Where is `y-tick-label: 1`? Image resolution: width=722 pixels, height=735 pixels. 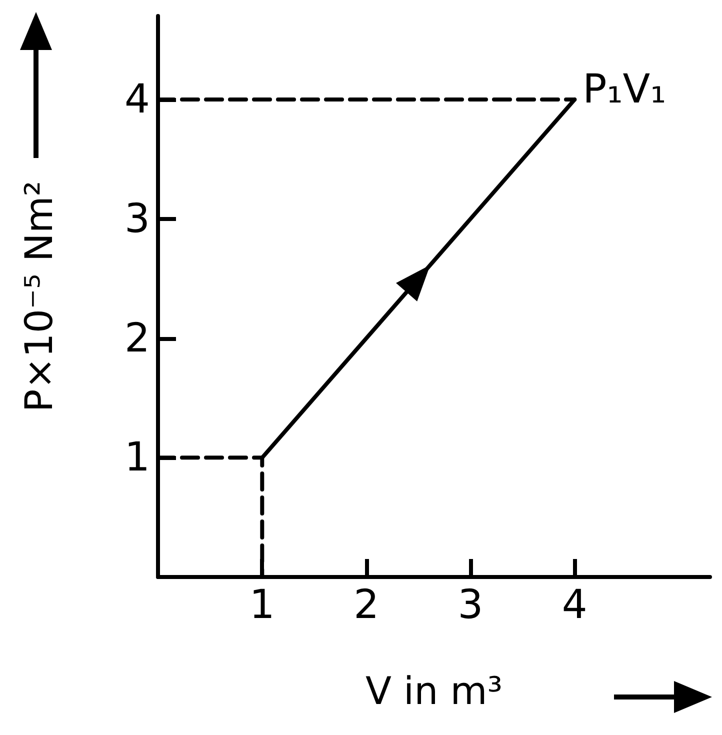
y-tick-label: 1 is located at coordinates (137, 457).